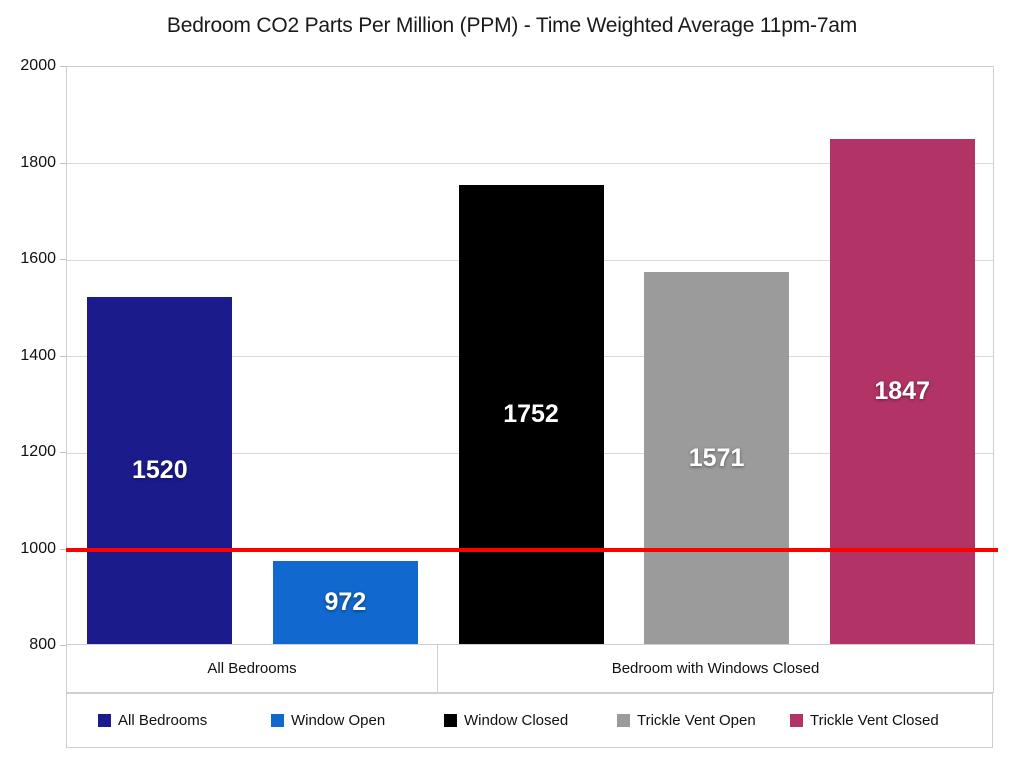  What do you see at coordinates (38, 548) in the screenshot?
I see `y-tick-label: 1000` at bounding box center [38, 548].